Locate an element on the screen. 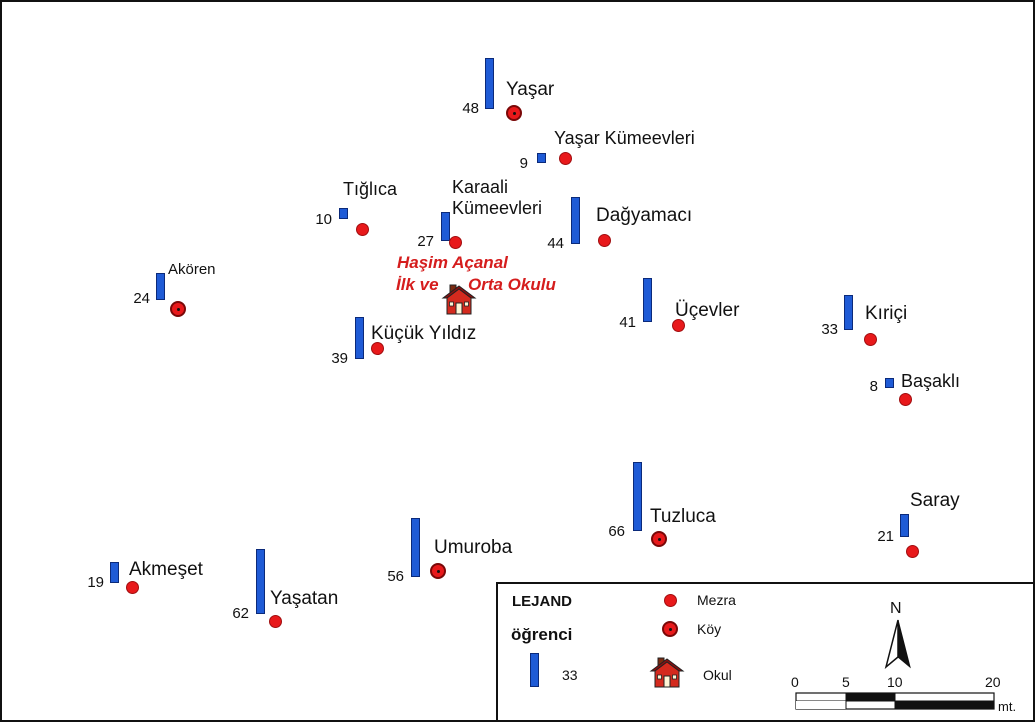 This screenshot has width=1035, height=722. student-bar-akoren is located at coordinates (160, 286).